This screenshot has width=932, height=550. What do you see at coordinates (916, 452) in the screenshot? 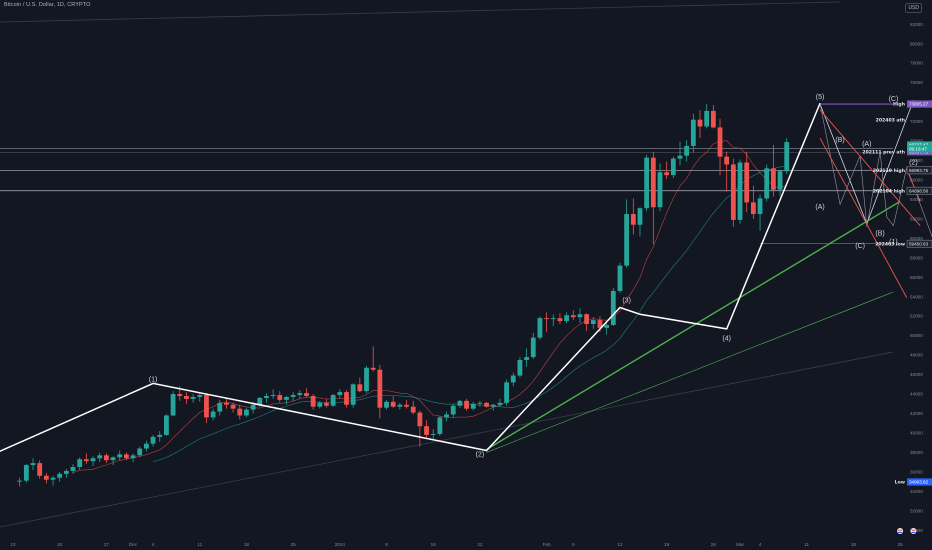
I see `y-tick-label: 38000` at bounding box center [916, 452].